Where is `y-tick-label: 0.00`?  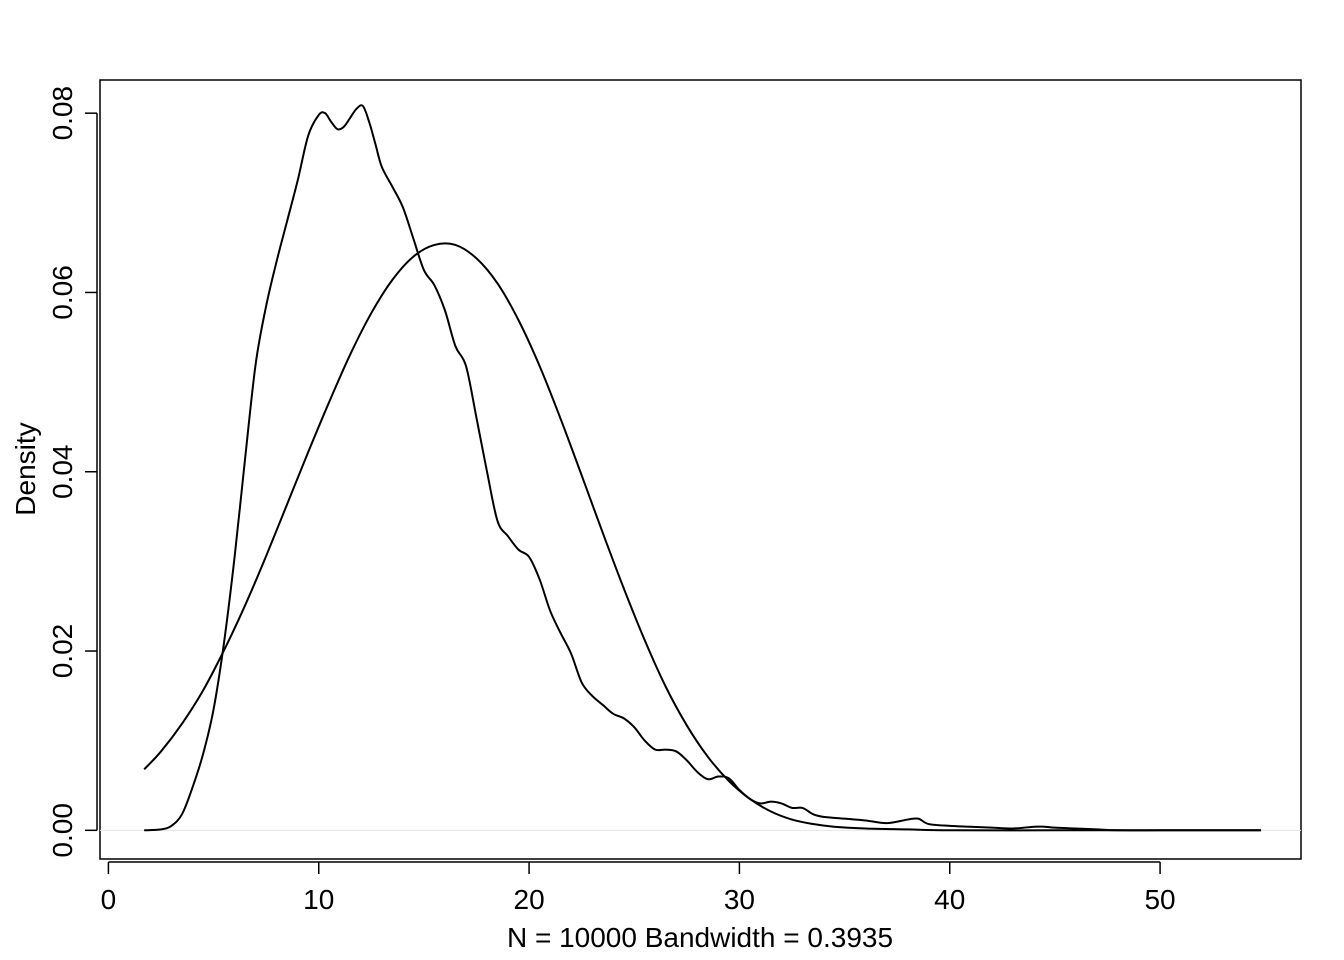
y-tick-label: 0.00 is located at coordinates (62, 830).